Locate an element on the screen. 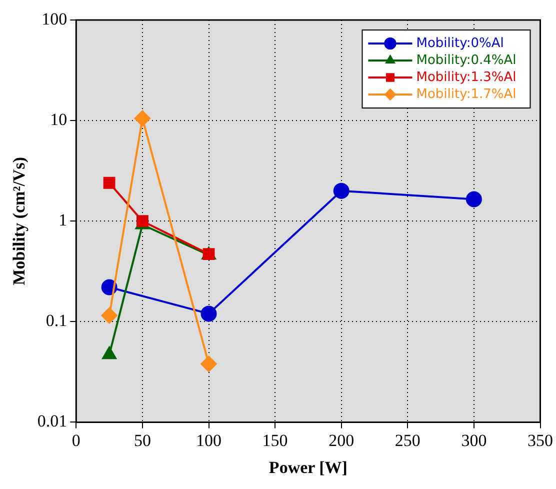 This screenshot has width=556, height=489. y-tick-label: 0.1 is located at coordinates (57, 320).